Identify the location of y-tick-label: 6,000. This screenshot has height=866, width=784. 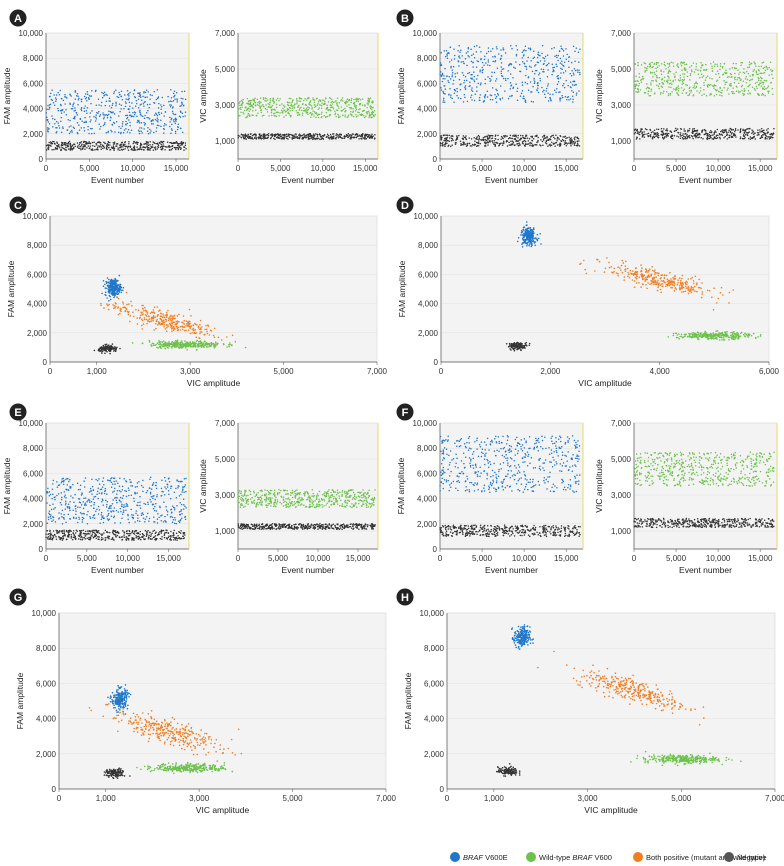
(37, 274).